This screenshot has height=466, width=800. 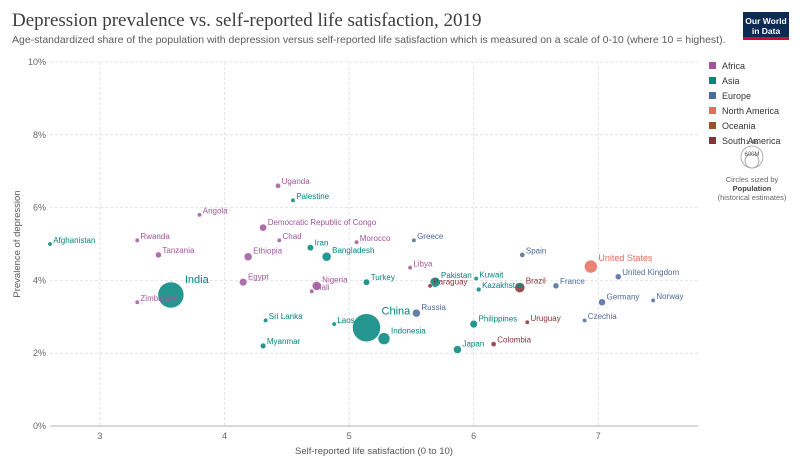 What do you see at coordinates (739, 125) in the screenshot?
I see `legend-label: Oceania` at bounding box center [739, 125].